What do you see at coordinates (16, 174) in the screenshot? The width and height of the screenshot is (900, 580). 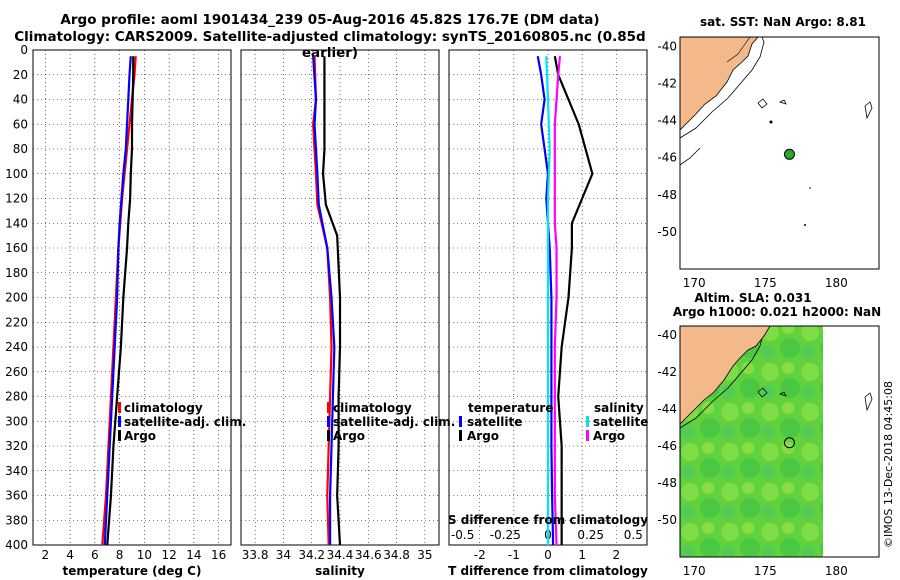 I see `depth-tick-label: 100` at bounding box center [16, 174].